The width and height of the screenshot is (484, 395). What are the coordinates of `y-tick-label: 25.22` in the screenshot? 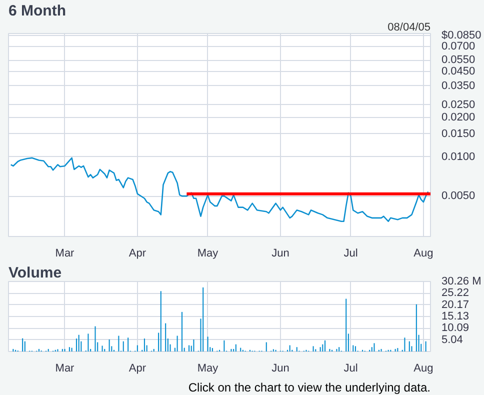 It's located at (456, 293).